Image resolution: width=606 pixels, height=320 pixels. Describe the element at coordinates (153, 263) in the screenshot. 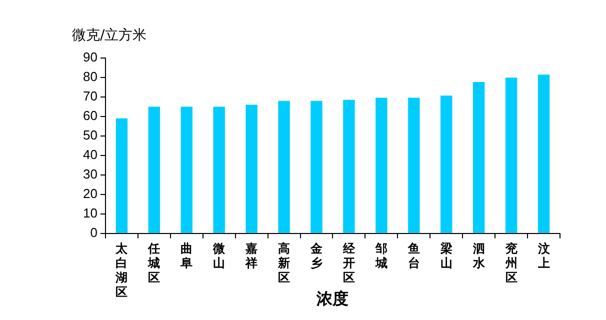

I see `x-tick-label: 任城区` at that location.